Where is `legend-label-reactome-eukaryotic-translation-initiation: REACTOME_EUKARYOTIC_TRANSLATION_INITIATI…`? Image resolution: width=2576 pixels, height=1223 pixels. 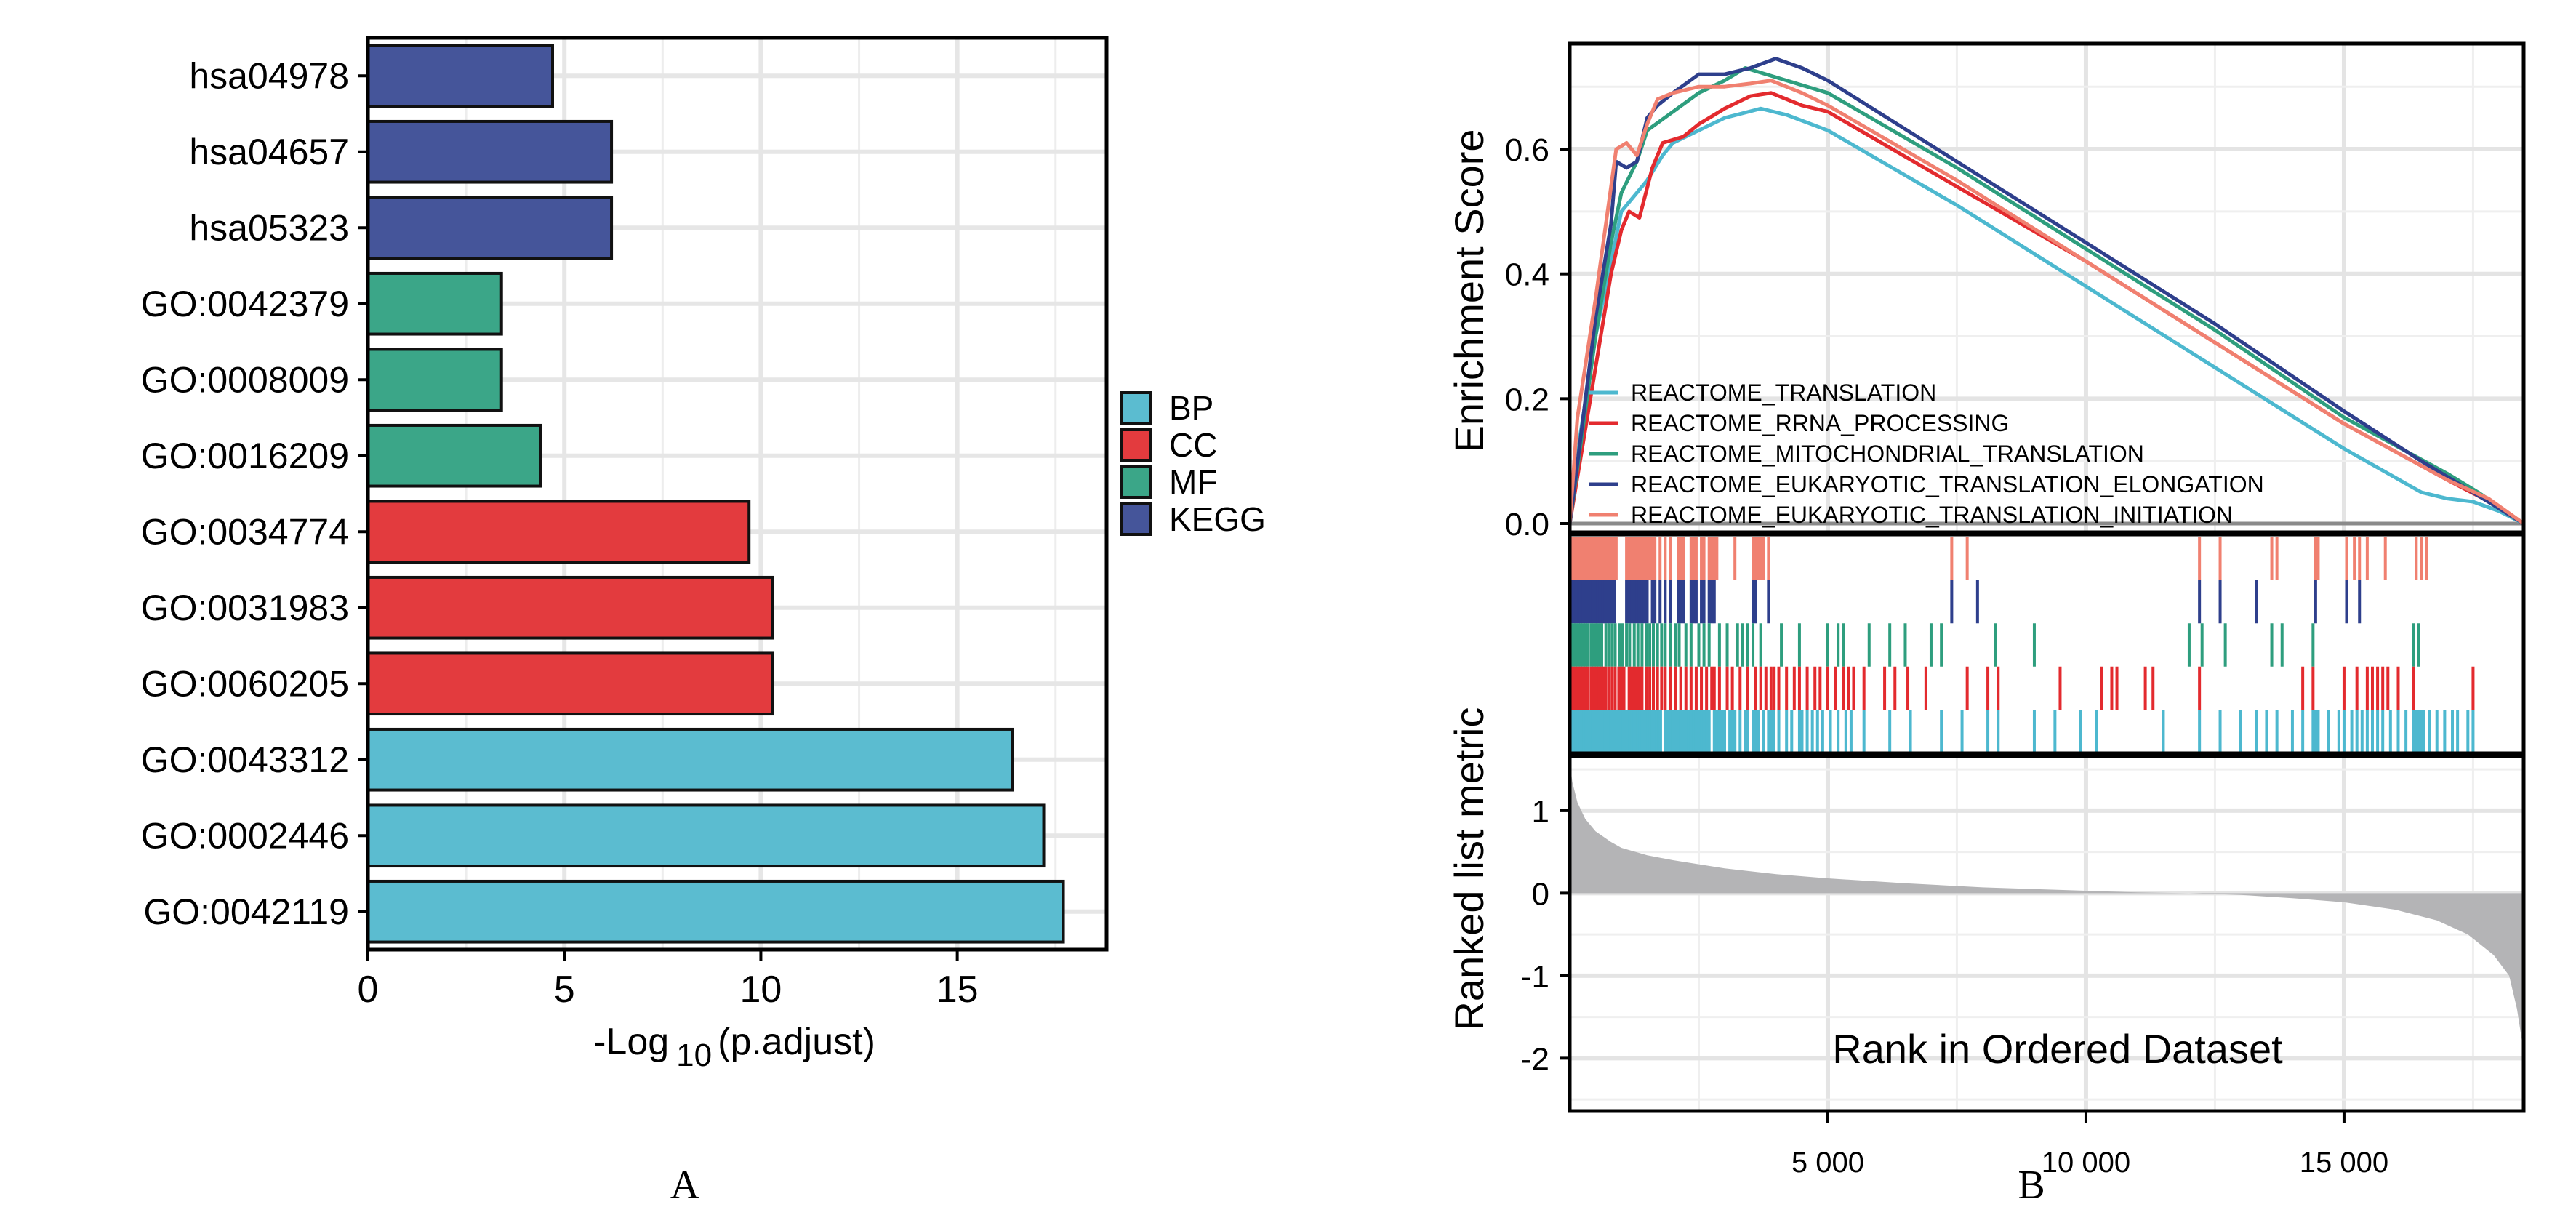
legend-label-reactome-eukaryotic-translation-initiation: REACTOME_EUKARYOTIC_TRANSLATION_INITIATI… is located at coordinates (1932, 515).